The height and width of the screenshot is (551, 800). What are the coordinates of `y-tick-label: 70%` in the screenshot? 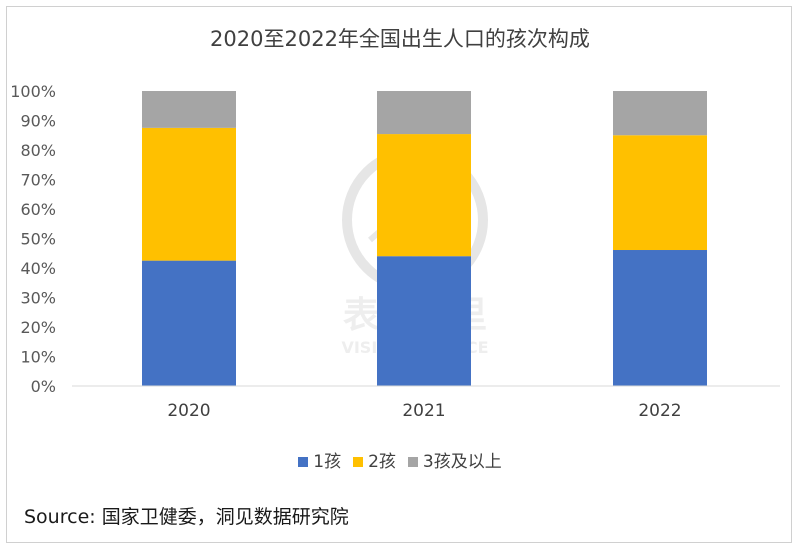 It's located at (38, 180).